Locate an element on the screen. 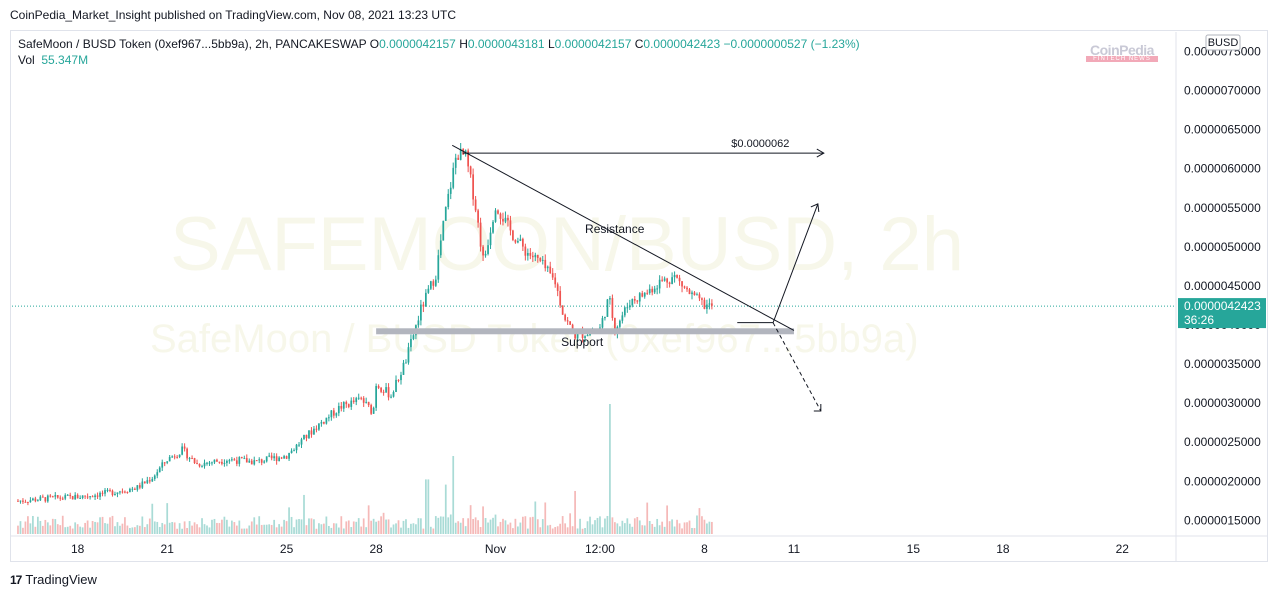 The image size is (1280, 598). x-tick-label: 22 is located at coordinates (1123, 549).